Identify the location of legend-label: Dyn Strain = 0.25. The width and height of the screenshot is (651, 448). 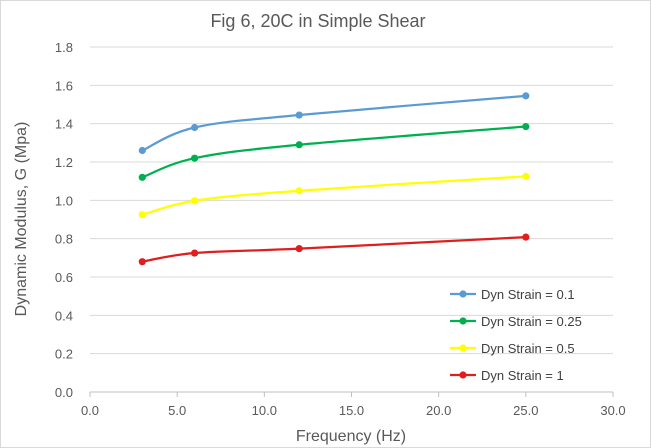
(531, 321).